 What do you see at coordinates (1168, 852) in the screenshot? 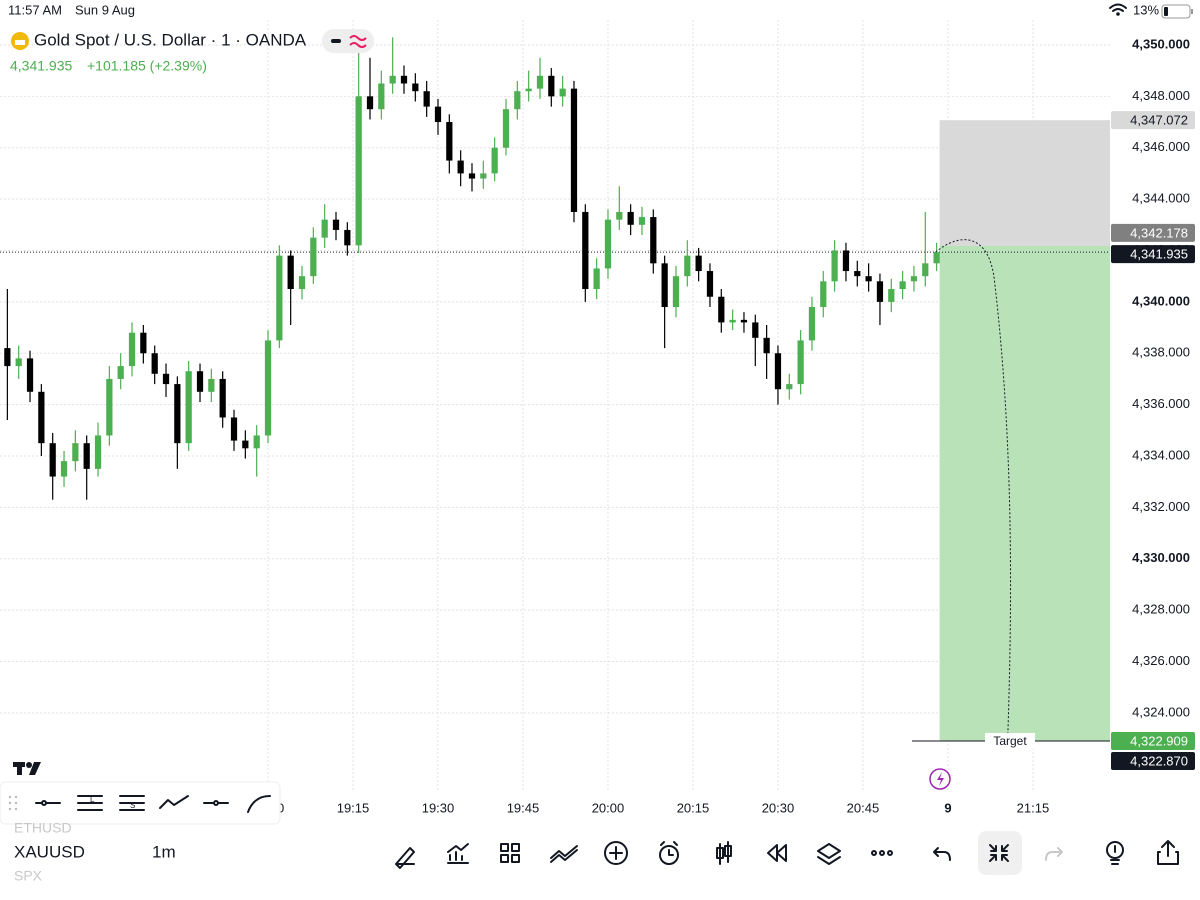
I see `share-button` at bounding box center [1168, 852].